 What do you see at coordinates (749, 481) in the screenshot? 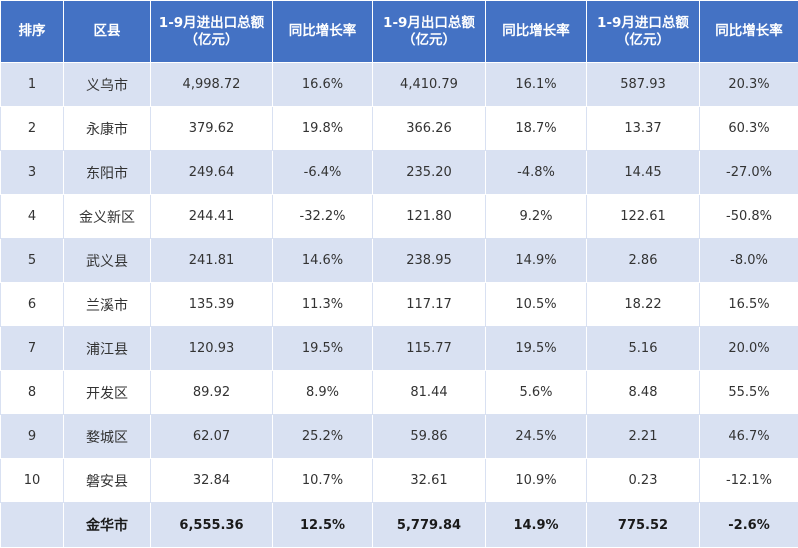
I see `imports-growth-cell: -12.1%` at bounding box center [749, 481].